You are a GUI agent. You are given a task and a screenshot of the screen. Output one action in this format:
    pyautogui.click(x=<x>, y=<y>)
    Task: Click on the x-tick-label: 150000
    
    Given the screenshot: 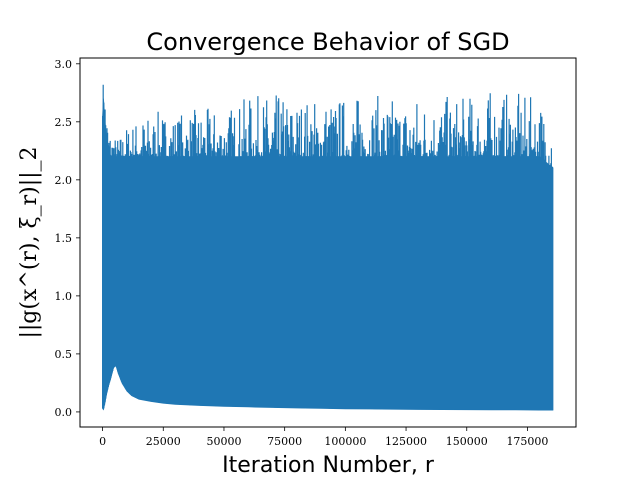 What is the action you would take?
    pyautogui.click(x=467, y=441)
    